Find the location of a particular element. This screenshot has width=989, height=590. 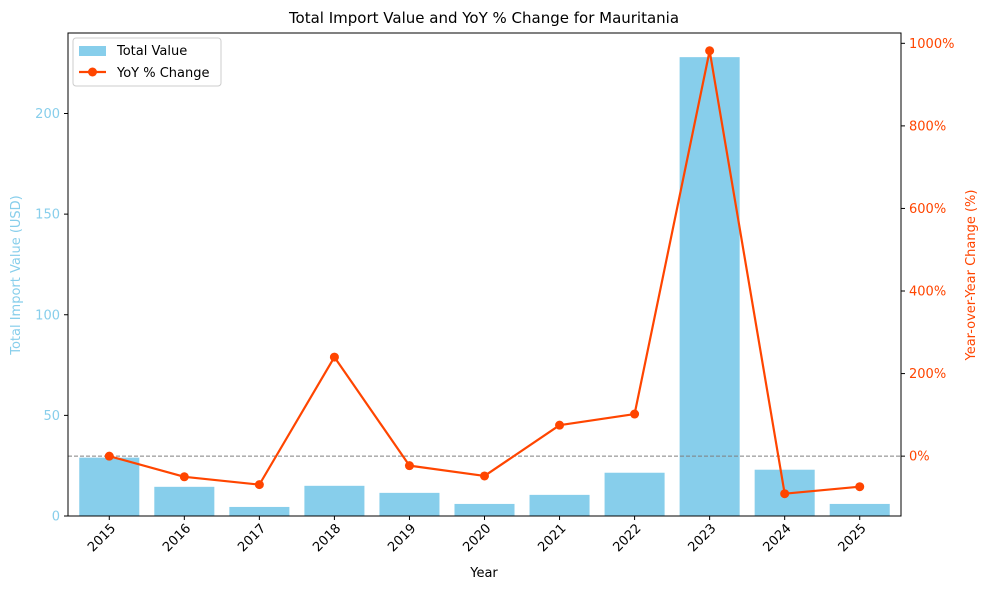

x-tick-label: 2017 is located at coordinates (252, 538).